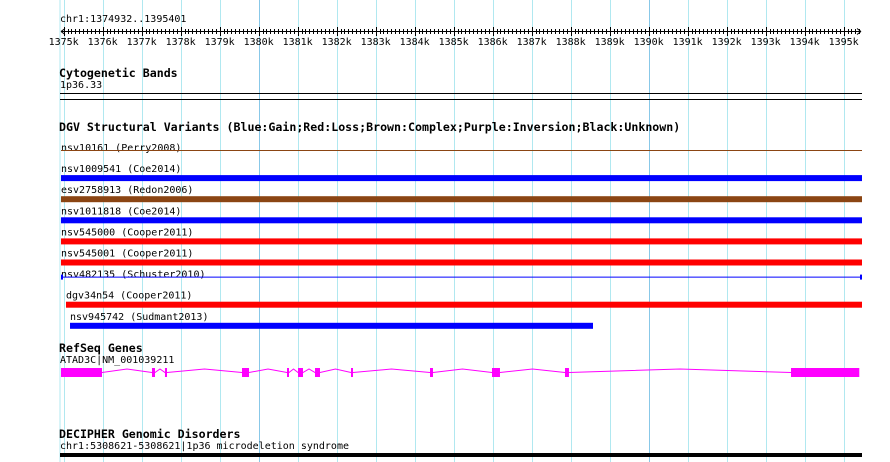 Image resolution: width=890 pixels, height=462 pixels. Describe the element at coordinates (220, 42) in the screenshot. I see `ruler-tick-label: 1379k` at that location.